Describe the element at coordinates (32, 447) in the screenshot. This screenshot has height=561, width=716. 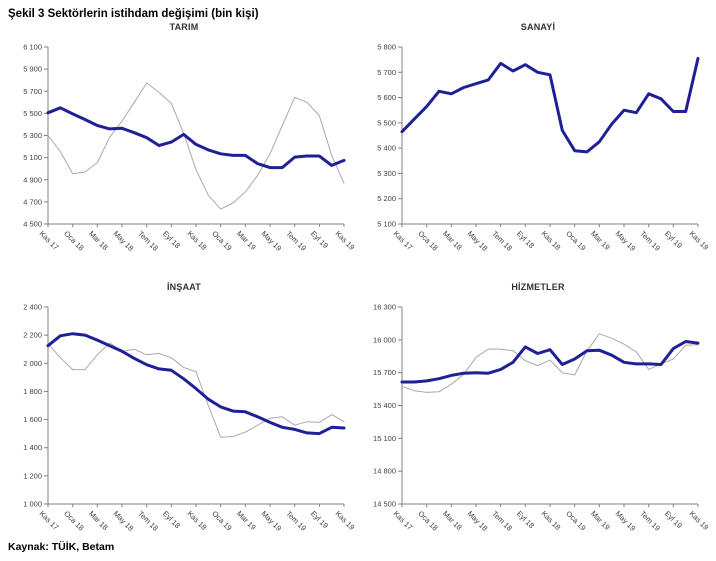
I see `y-tick-label: 1 400` at that location.